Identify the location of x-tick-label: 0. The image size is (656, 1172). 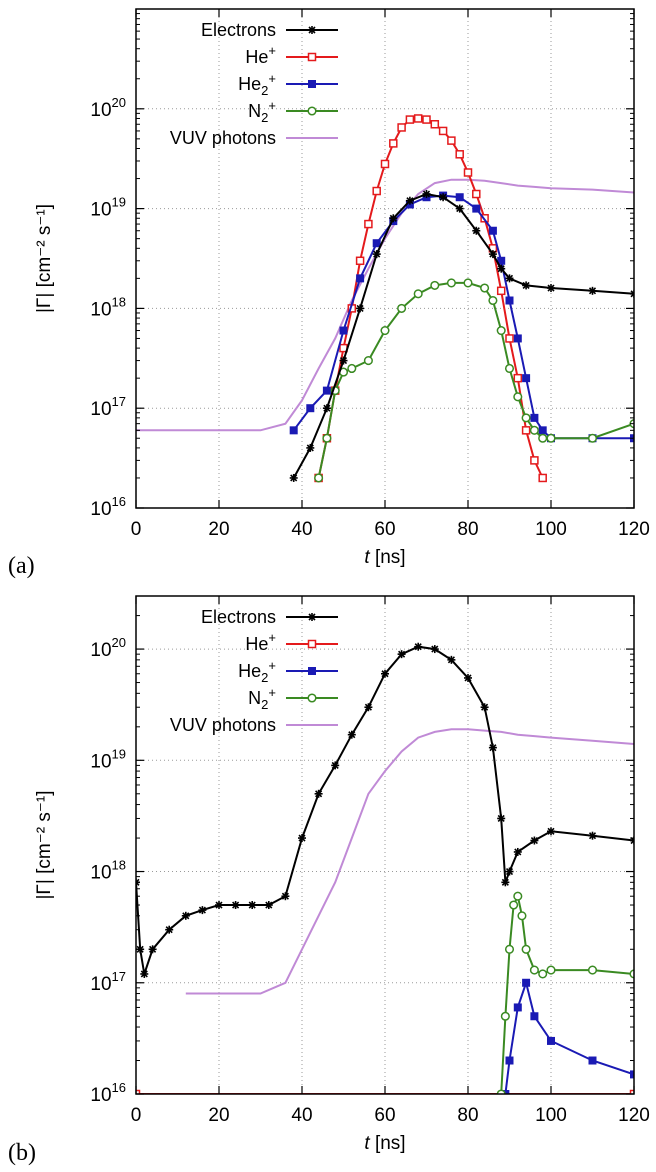
(136, 529).